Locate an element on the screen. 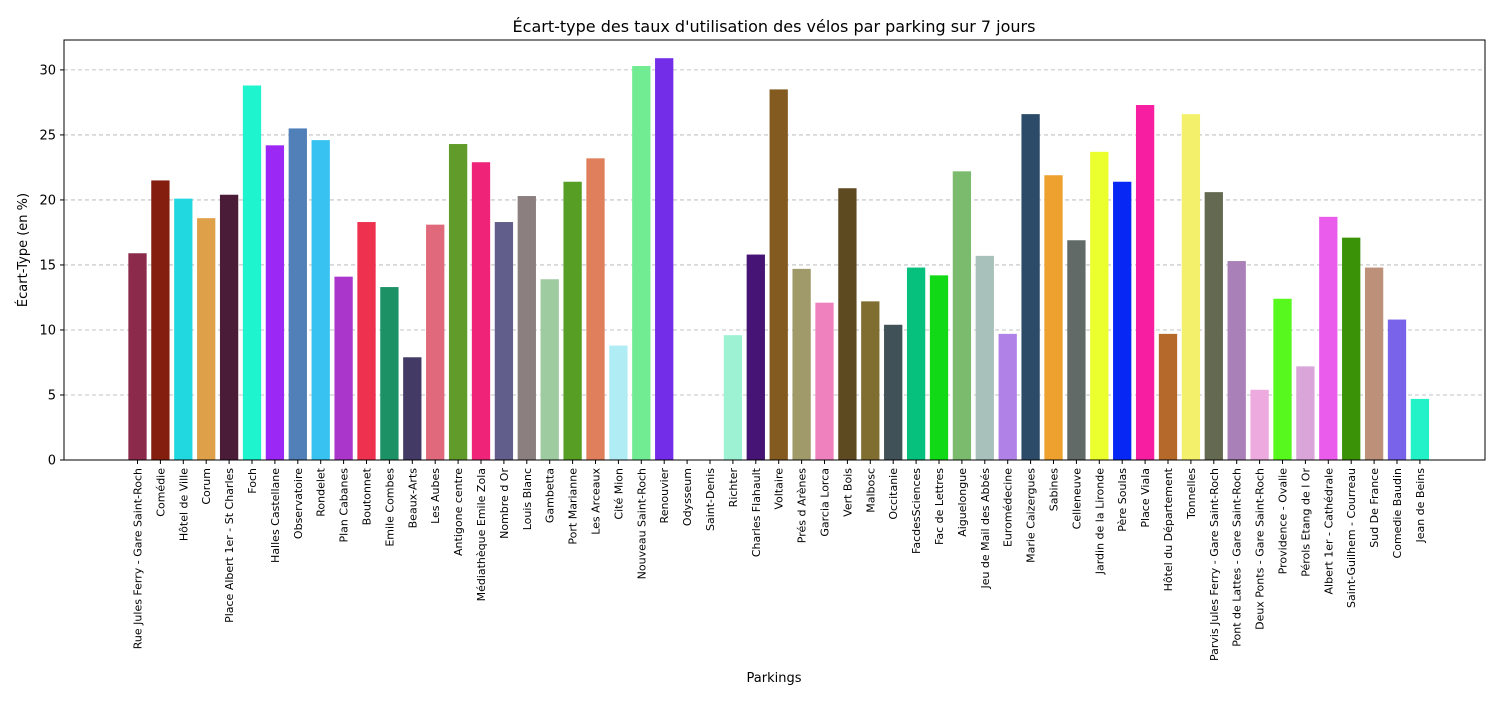 The height and width of the screenshot is (704, 1500). y-tick-label: 20 is located at coordinates (47, 200).